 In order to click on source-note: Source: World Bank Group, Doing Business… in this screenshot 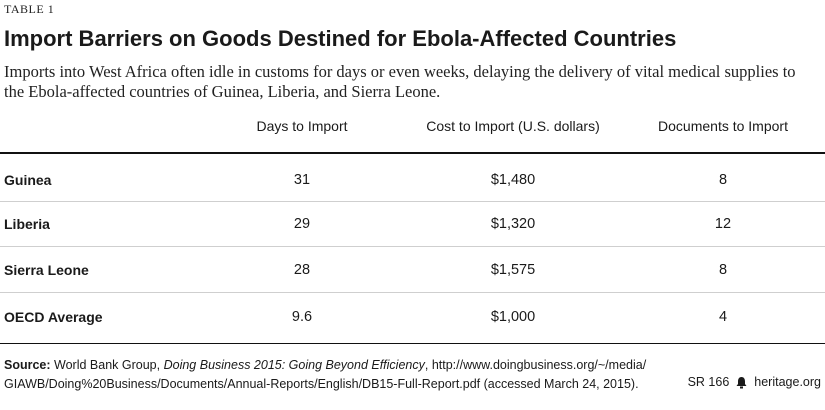, I will do `click(344, 375)`.